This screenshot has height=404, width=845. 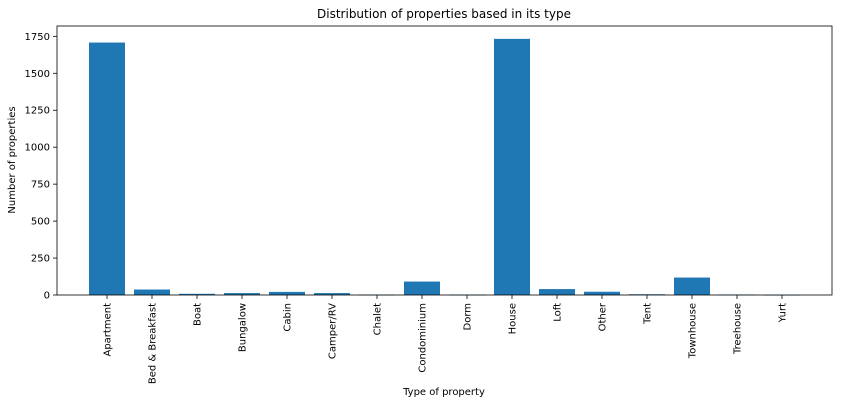 I want to click on y-tick-label: 750, so click(x=40, y=185).